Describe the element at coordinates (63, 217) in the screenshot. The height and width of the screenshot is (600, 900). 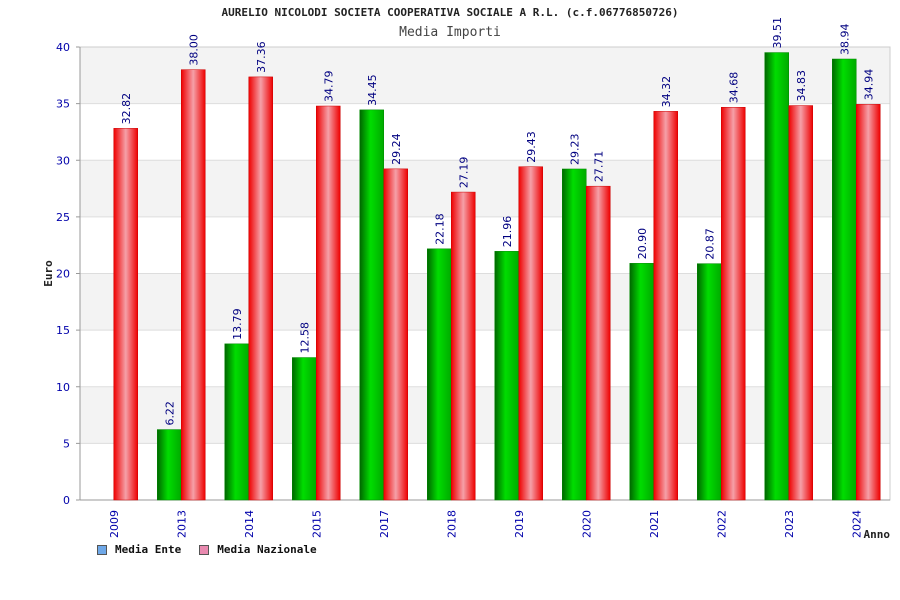
I see `y-tick-label: 25` at that location.